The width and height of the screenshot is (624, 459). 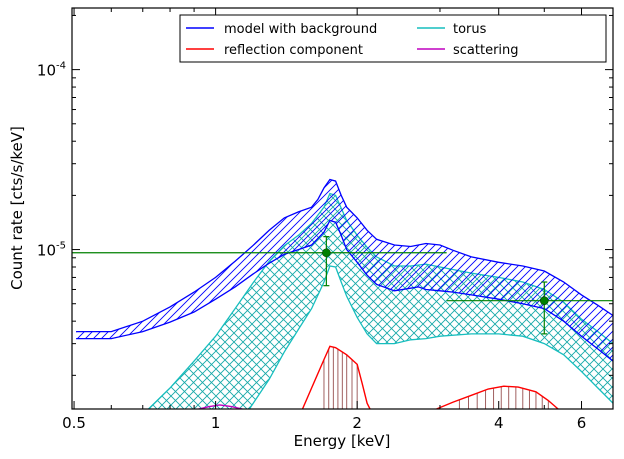 I want to click on scattering-curve, so click(x=220, y=406).